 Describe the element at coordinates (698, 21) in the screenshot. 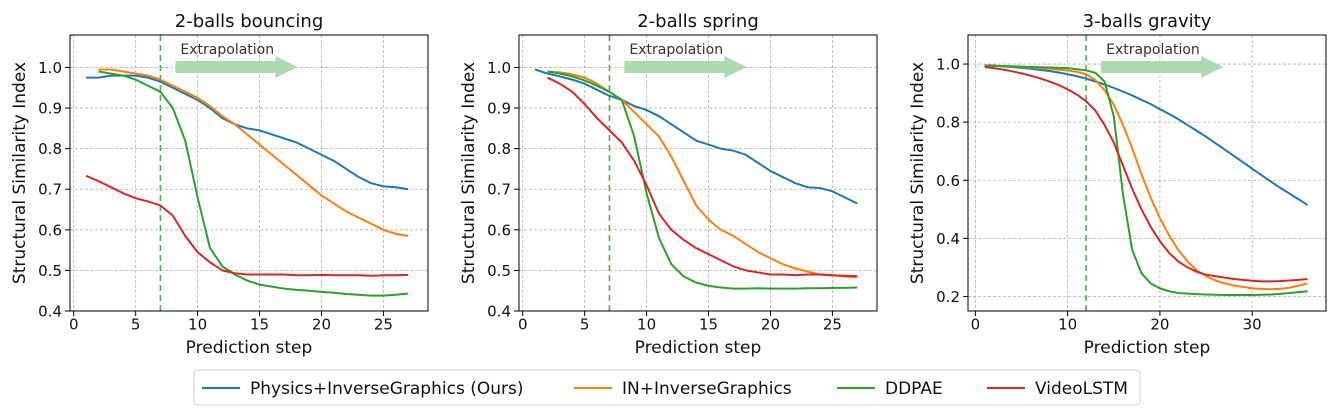

I see `chart-title: 2-balls spring` at that location.